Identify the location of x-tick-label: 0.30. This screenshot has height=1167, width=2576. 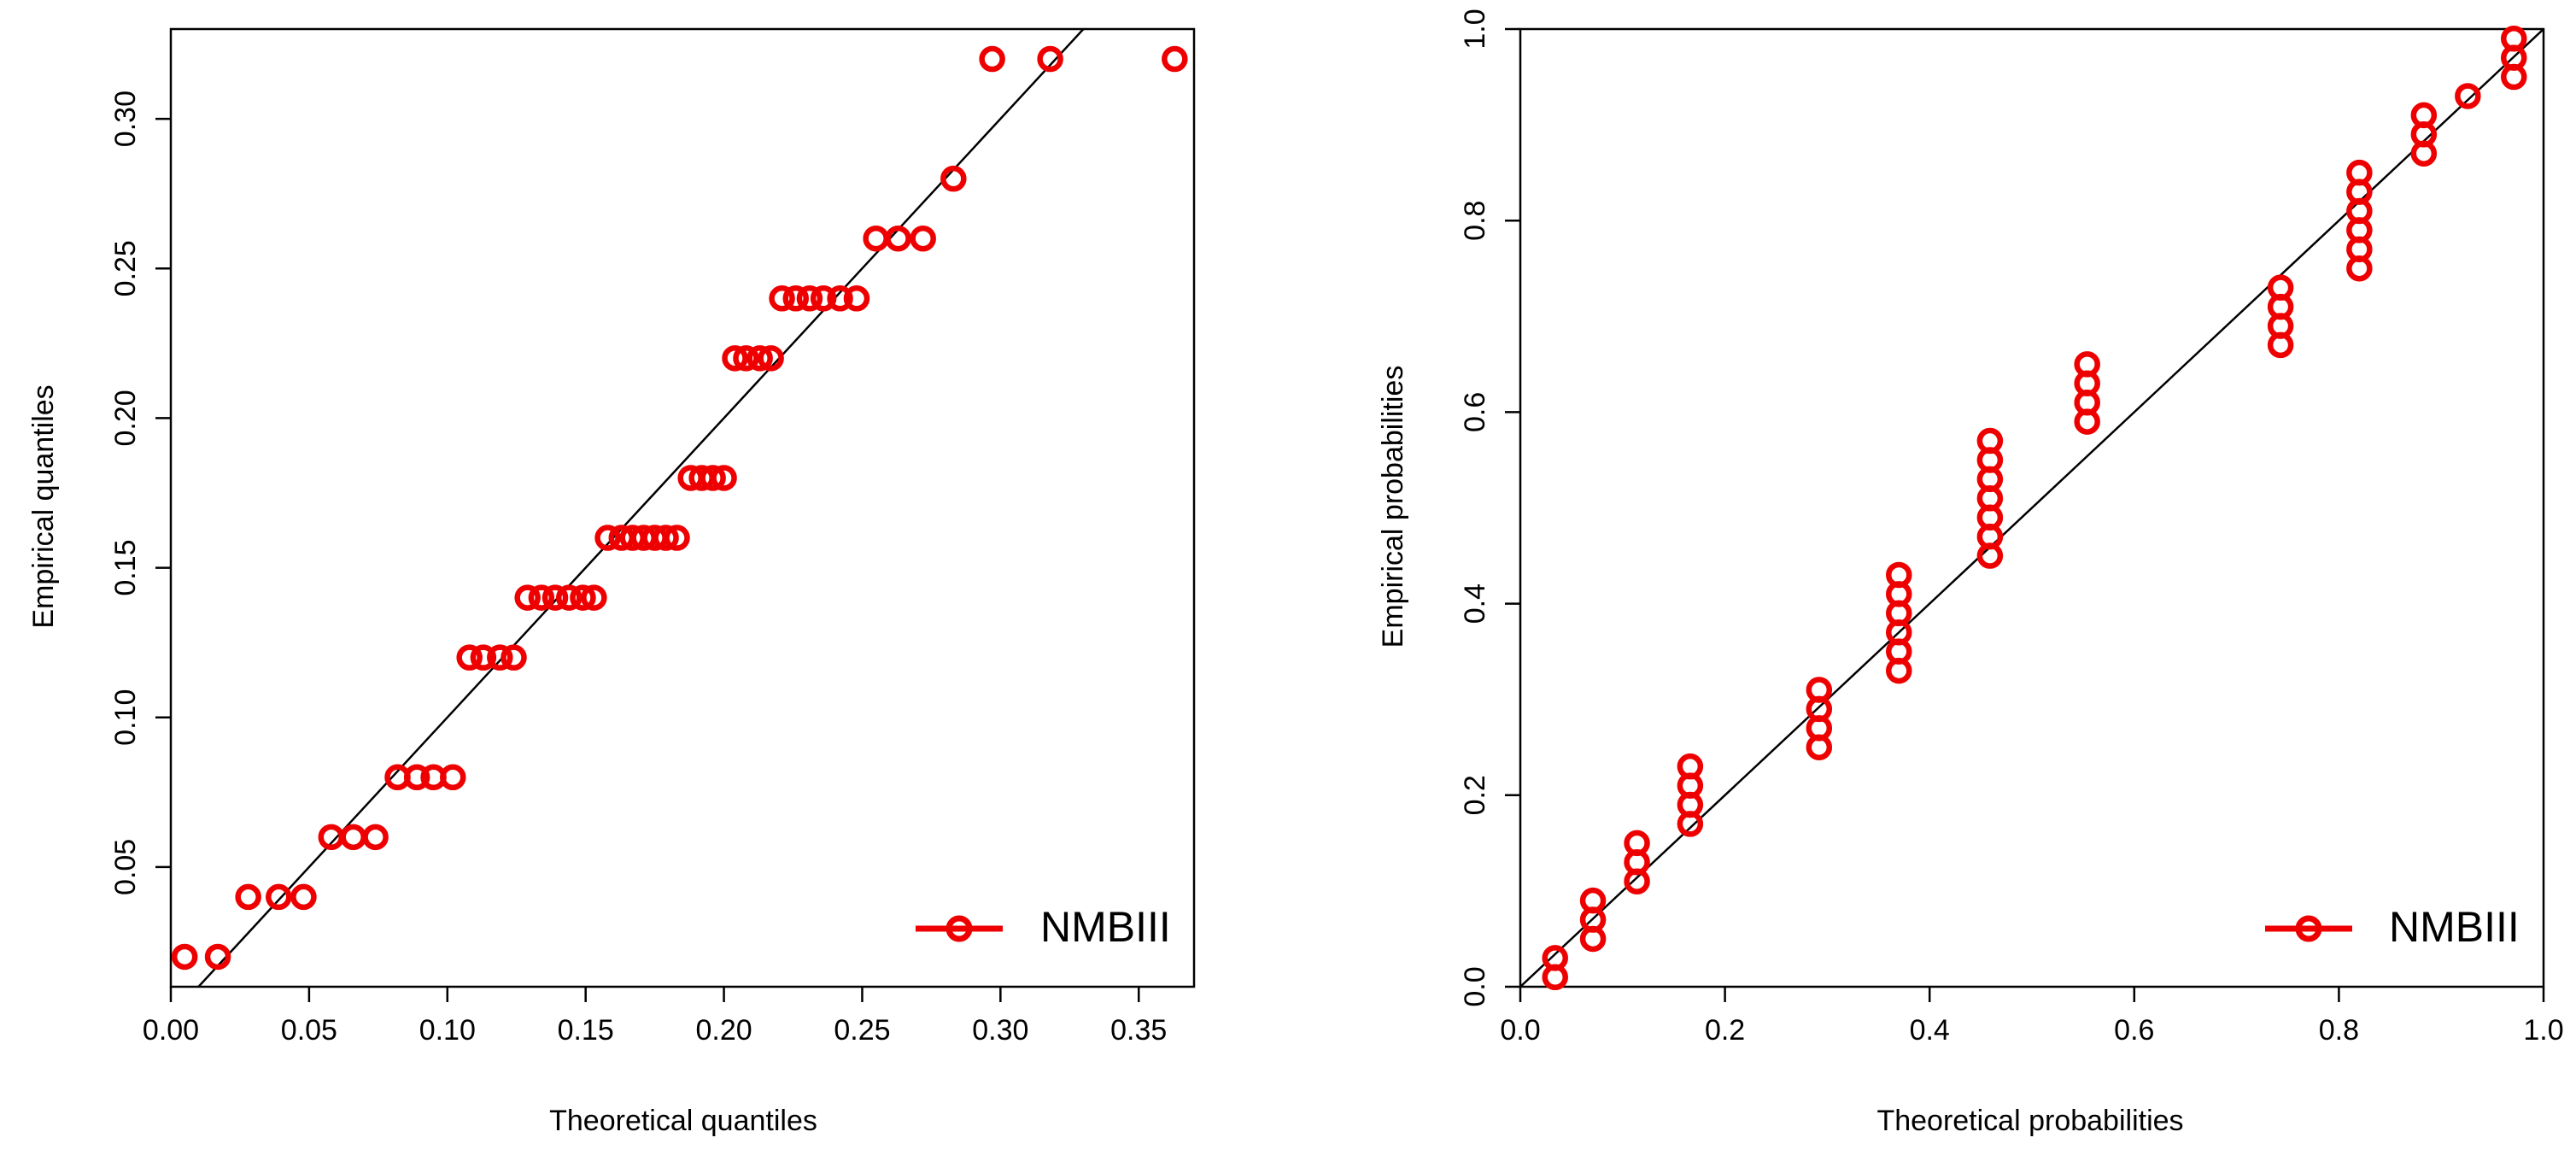
(1000, 1030).